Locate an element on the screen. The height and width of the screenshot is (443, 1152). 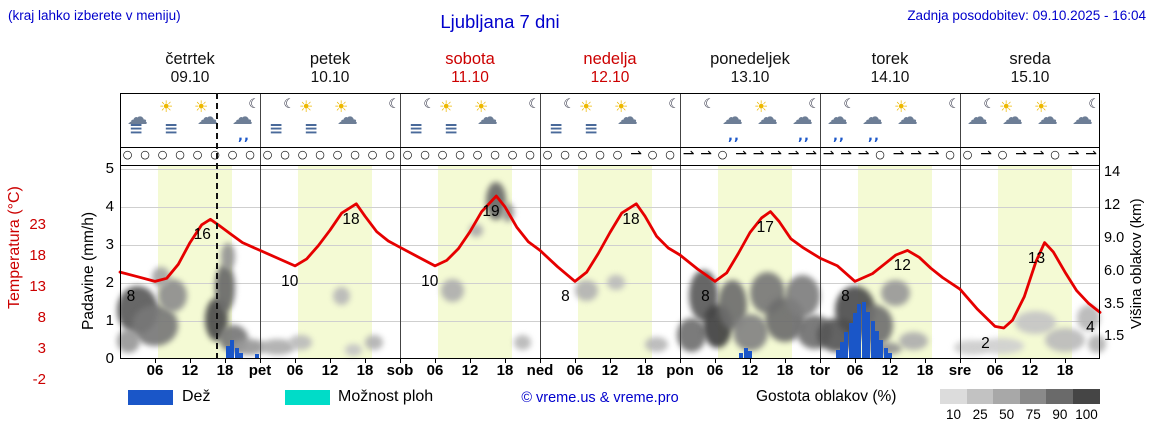
precip-tick-label: 4 is located at coordinates (109, 206).